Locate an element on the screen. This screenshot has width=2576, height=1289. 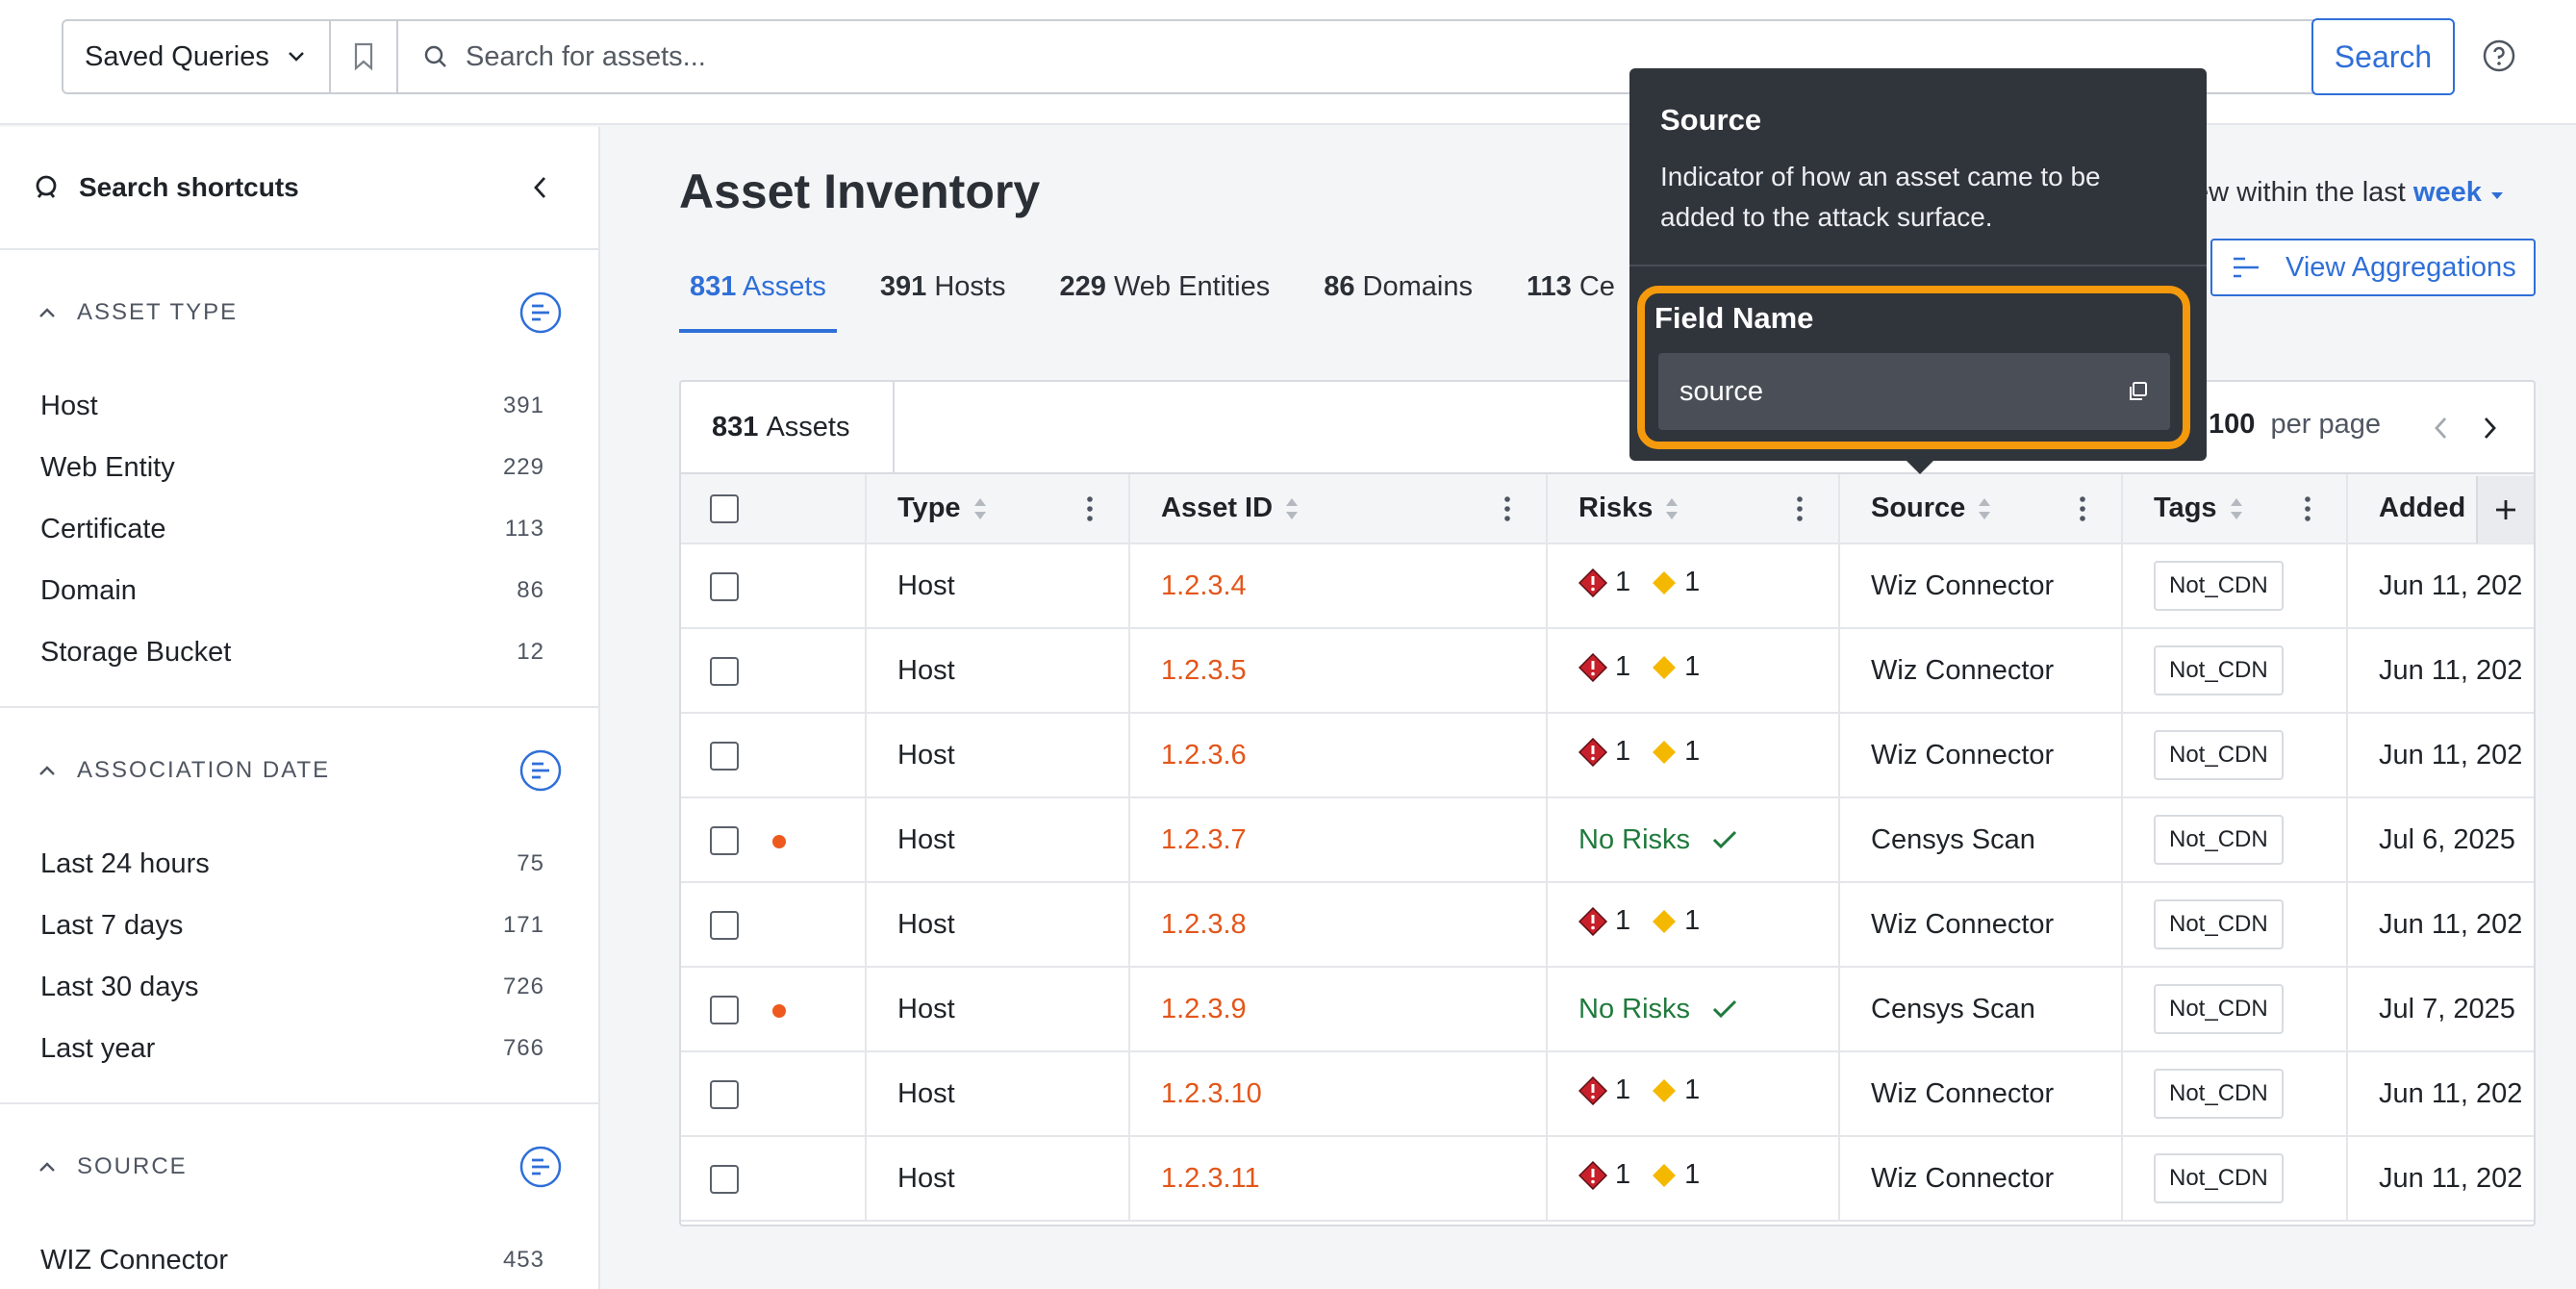
facet-item: Storage Bucket 12 is located at coordinates (292, 652).